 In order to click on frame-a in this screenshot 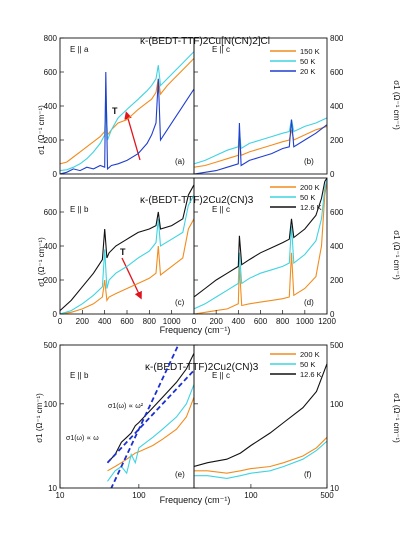, I will do `click(127, 106)`.